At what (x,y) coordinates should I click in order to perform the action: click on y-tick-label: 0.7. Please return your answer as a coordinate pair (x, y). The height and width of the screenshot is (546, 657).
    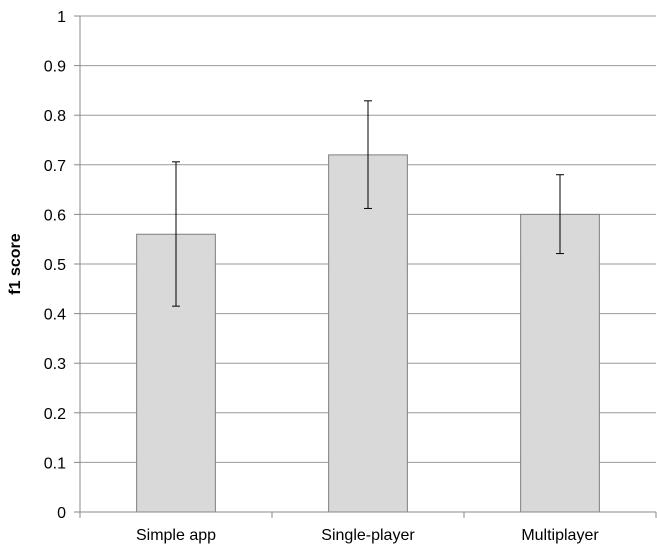
    Looking at the image, I should click on (55, 166).